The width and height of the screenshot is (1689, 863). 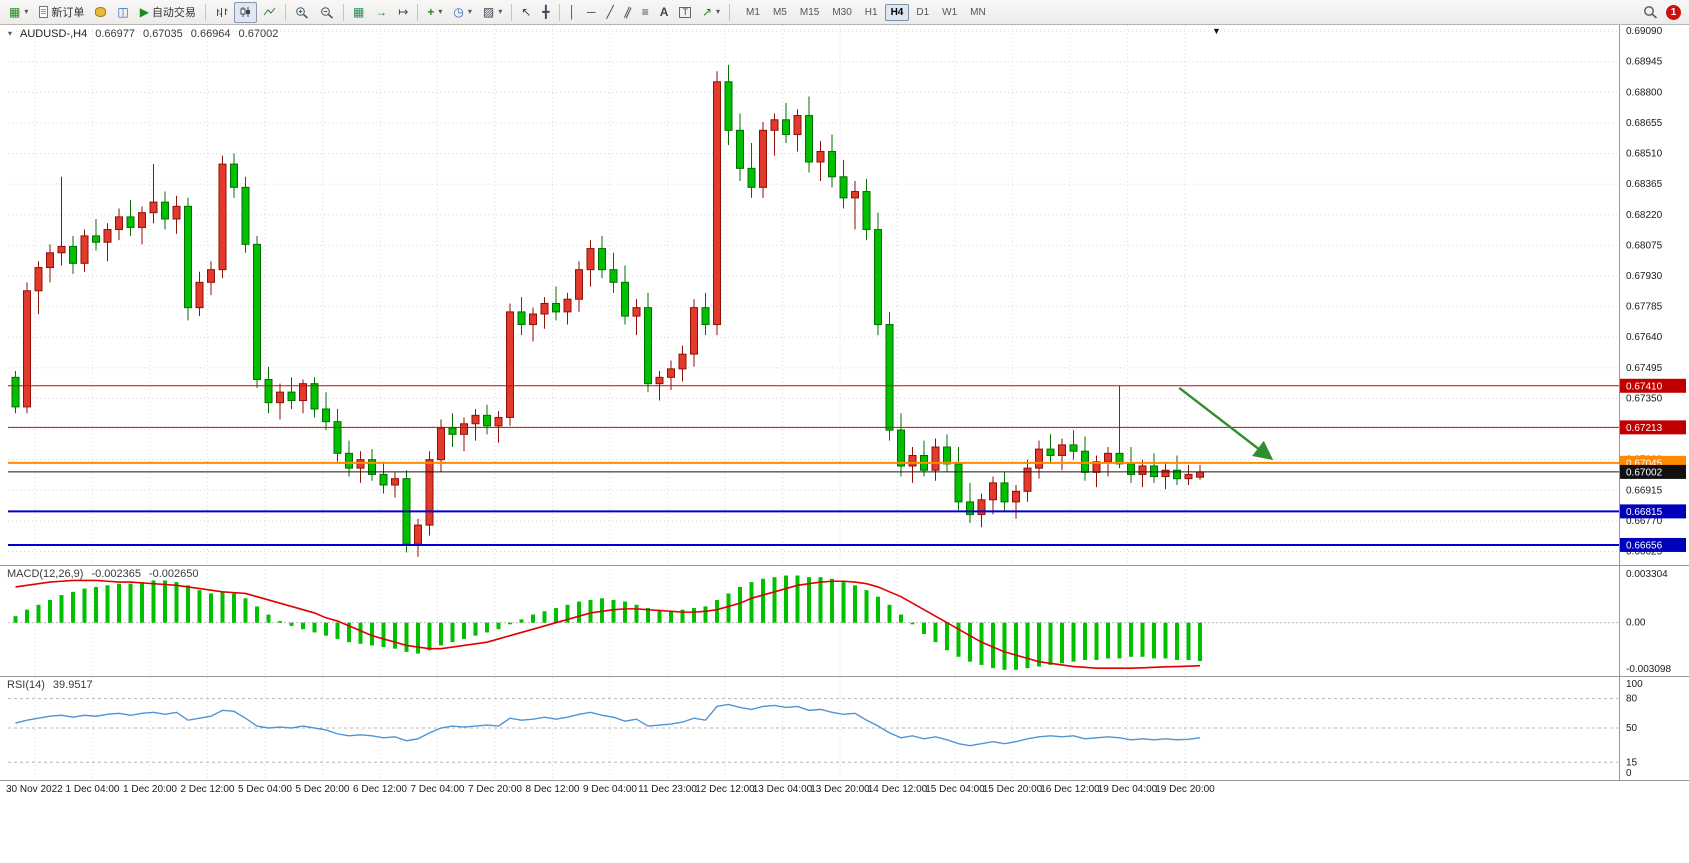 What do you see at coordinates (809, 12) in the screenshot?
I see `timeframe-button-m15: M15` at bounding box center [809, 12].